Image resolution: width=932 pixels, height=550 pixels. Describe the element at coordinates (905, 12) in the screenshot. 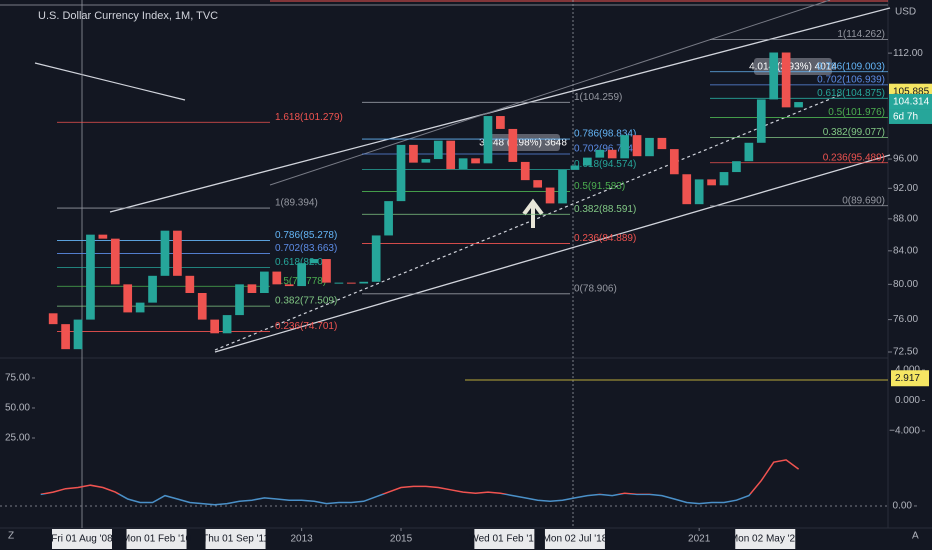

I see `currency: USD` at that location.